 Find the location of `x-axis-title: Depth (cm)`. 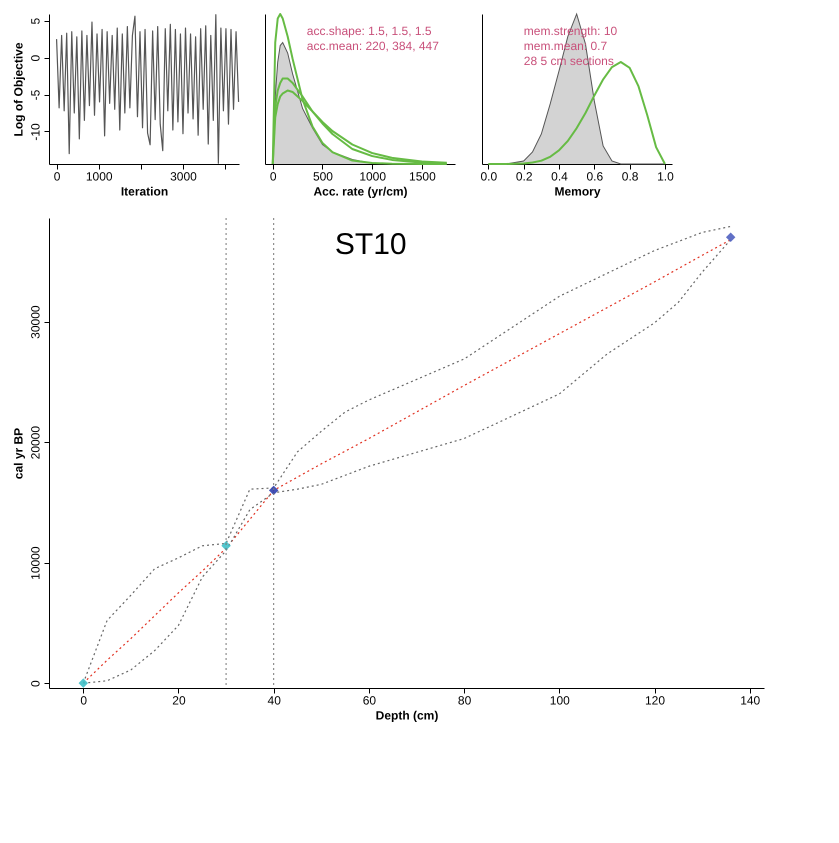

x-axis-title: Depth (cm) is located at coordinates (407, 715).